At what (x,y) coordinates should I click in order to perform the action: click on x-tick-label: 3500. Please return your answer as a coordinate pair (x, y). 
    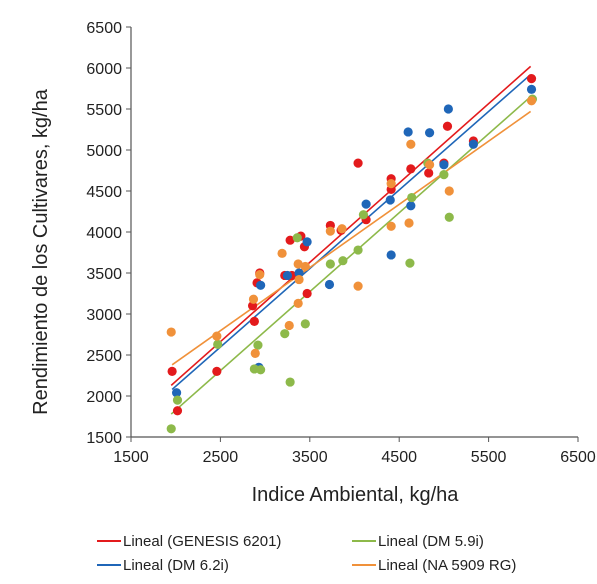
    Looking at the image, I should click on (310, 457).